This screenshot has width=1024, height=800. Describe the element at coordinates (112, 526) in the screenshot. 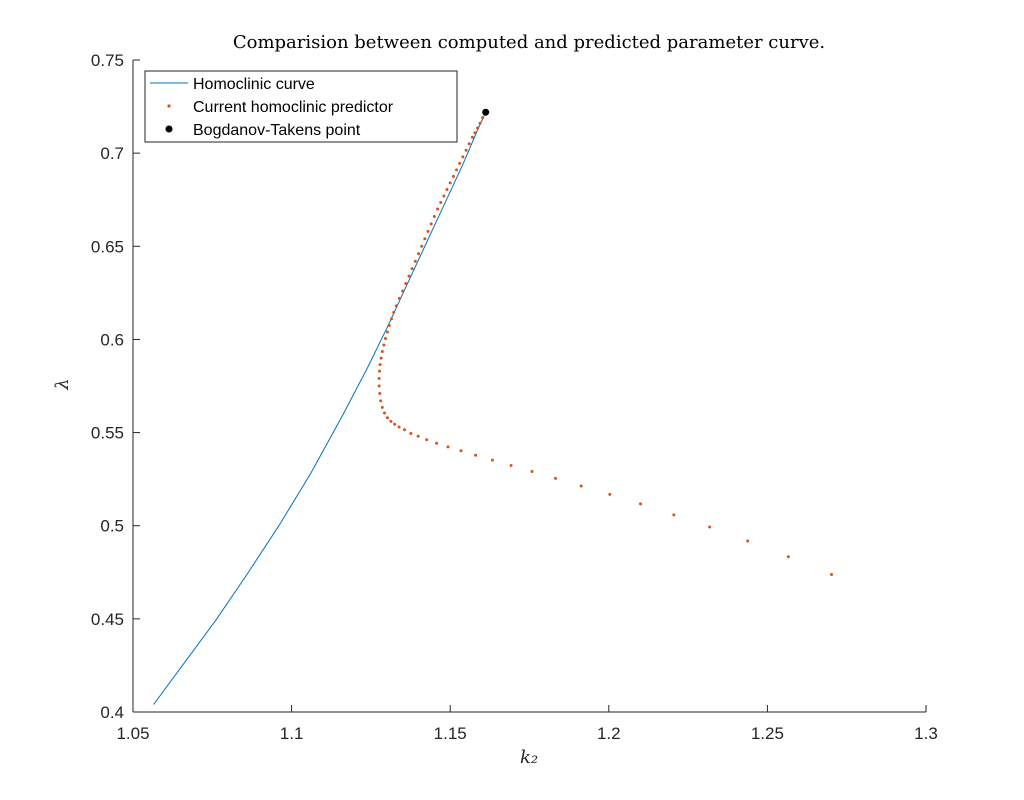

I see `y-tick-label: 0.5` at that location.